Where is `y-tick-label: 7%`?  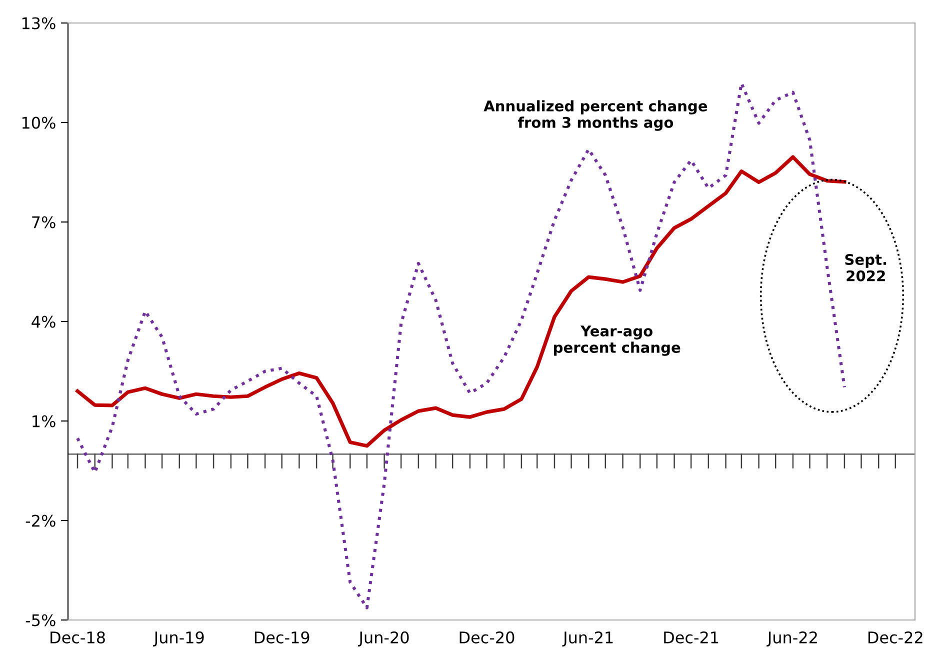 y-tick-label: 7% is located at coordinates (44, 222).